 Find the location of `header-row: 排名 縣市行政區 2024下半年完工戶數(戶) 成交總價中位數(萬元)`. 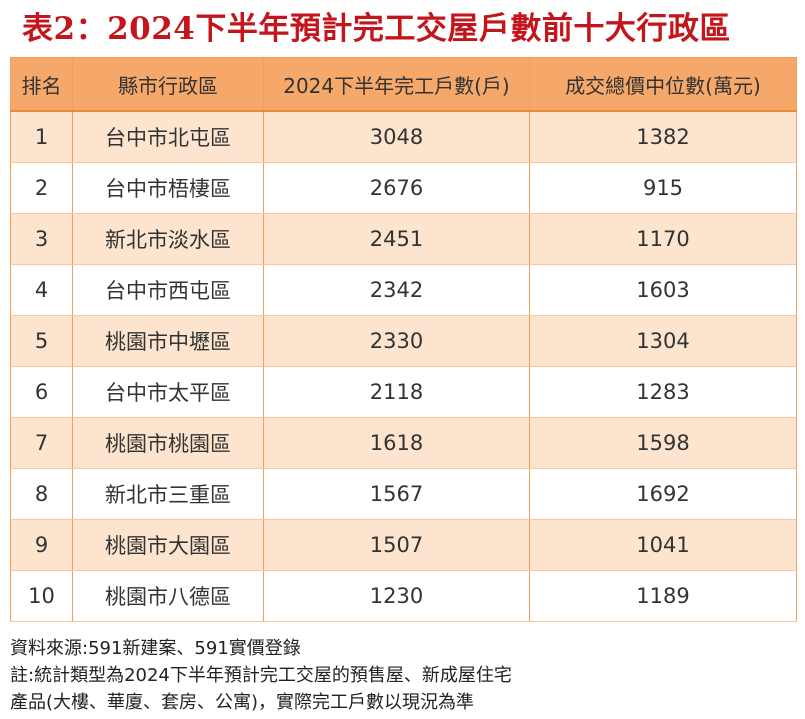

header-row: 排名 縣市行政區 2024下半年完工戶數(戶) 成交總價中位數(萬元) is located at coordinates (403, 84).